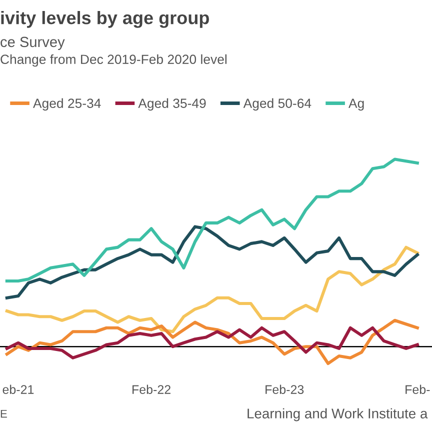 The width and height of the screenshot is (432, 432). What do you see at coordinates (32, 43) in the screenshot?
I see `chart-subtitle: ce Survey` at bounding box center [32, 43].